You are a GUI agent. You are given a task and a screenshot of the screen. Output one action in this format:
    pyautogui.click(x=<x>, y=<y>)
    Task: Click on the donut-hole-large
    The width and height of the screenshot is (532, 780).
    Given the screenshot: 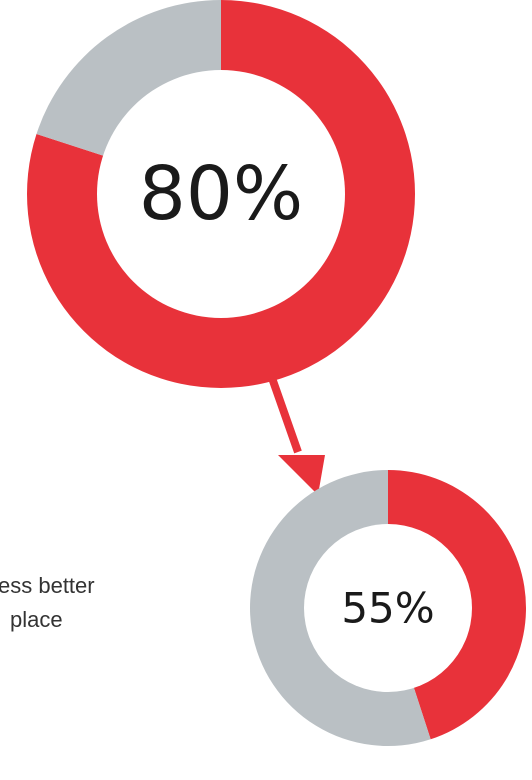 What is the action you would take?
    pyautogui.click(x=221, y=194)
    